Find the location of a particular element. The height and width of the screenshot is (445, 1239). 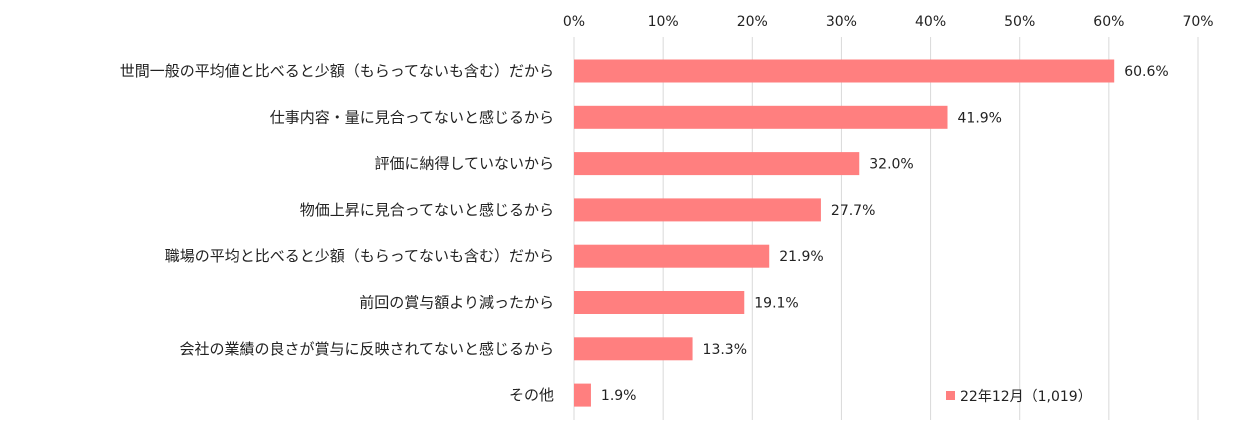

value-label: 27.7% is located at coordinates (853, 211).